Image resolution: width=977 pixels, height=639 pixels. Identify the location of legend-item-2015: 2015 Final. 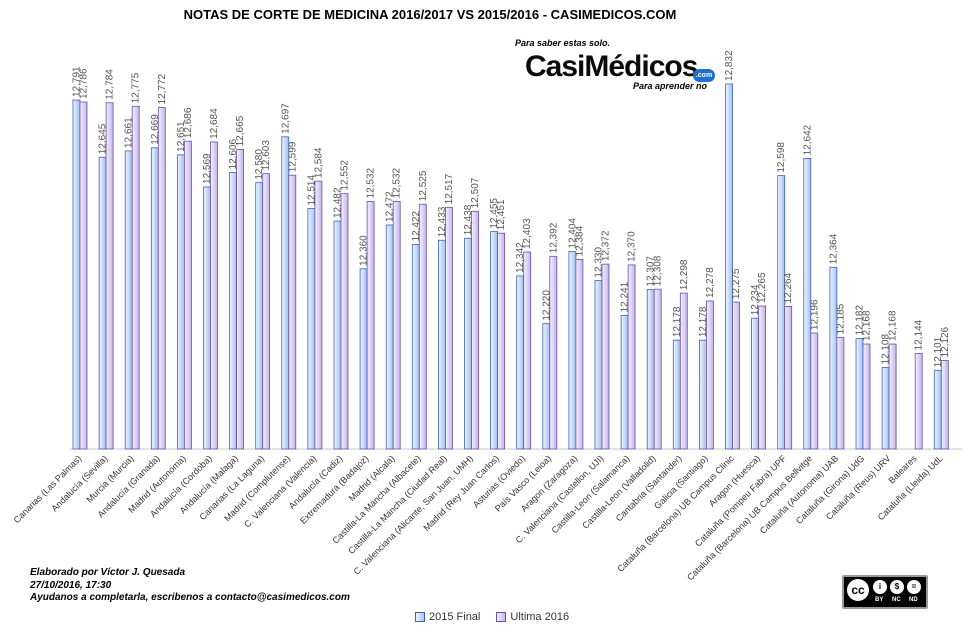
(447, 617).